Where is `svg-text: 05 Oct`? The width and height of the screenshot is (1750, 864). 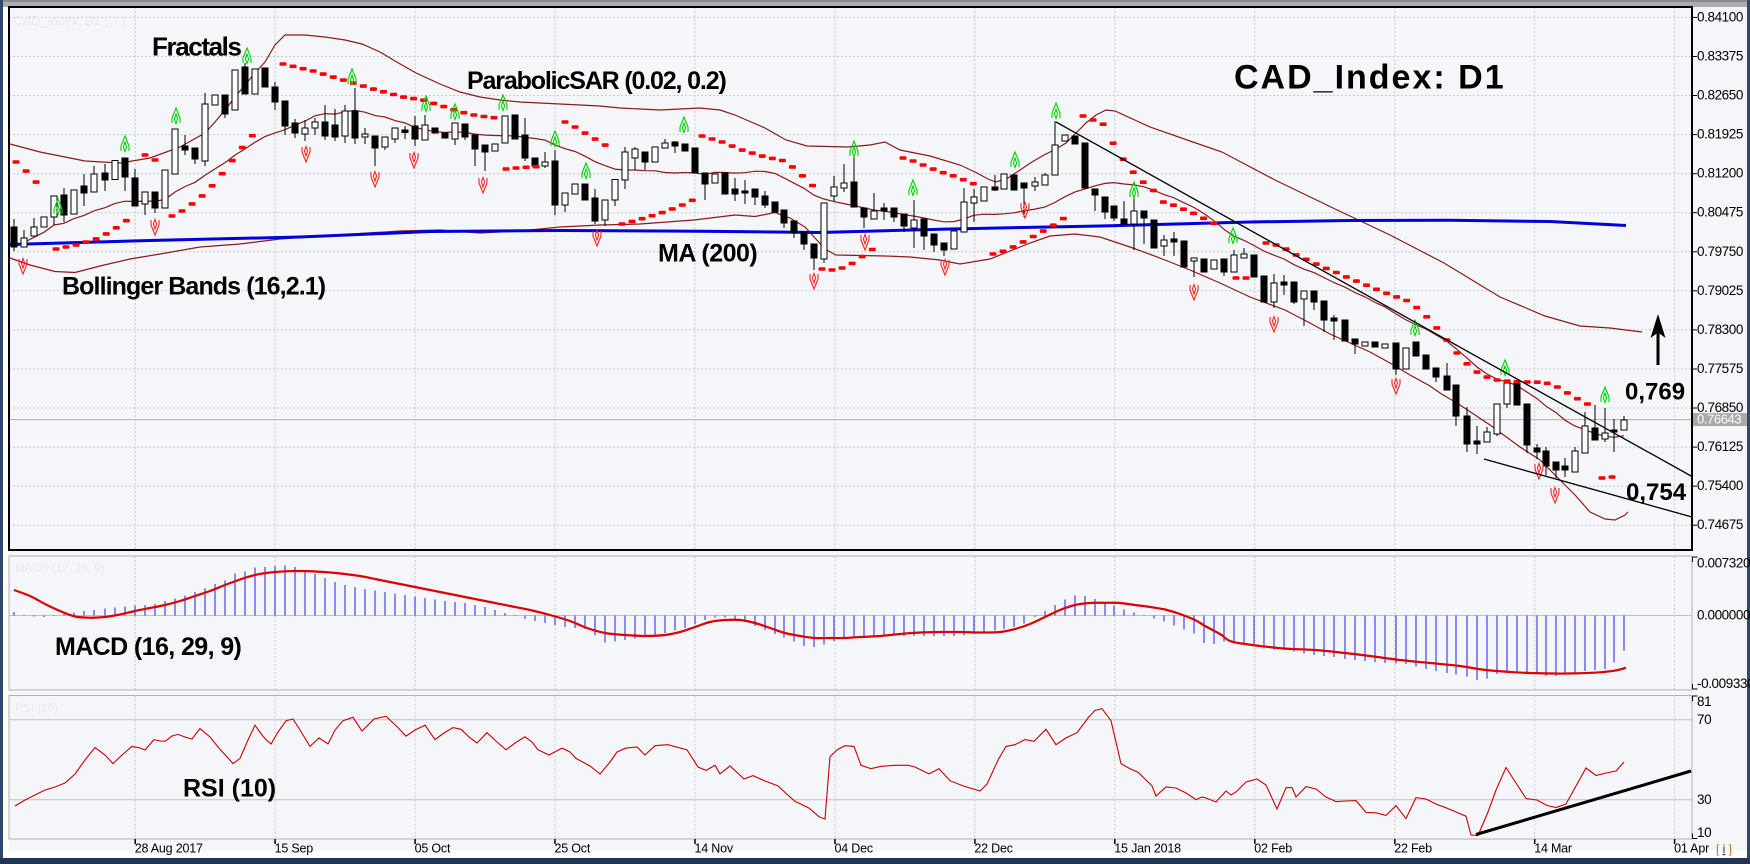 svg-text: 05 Oct is located at coordinates (433, 849).